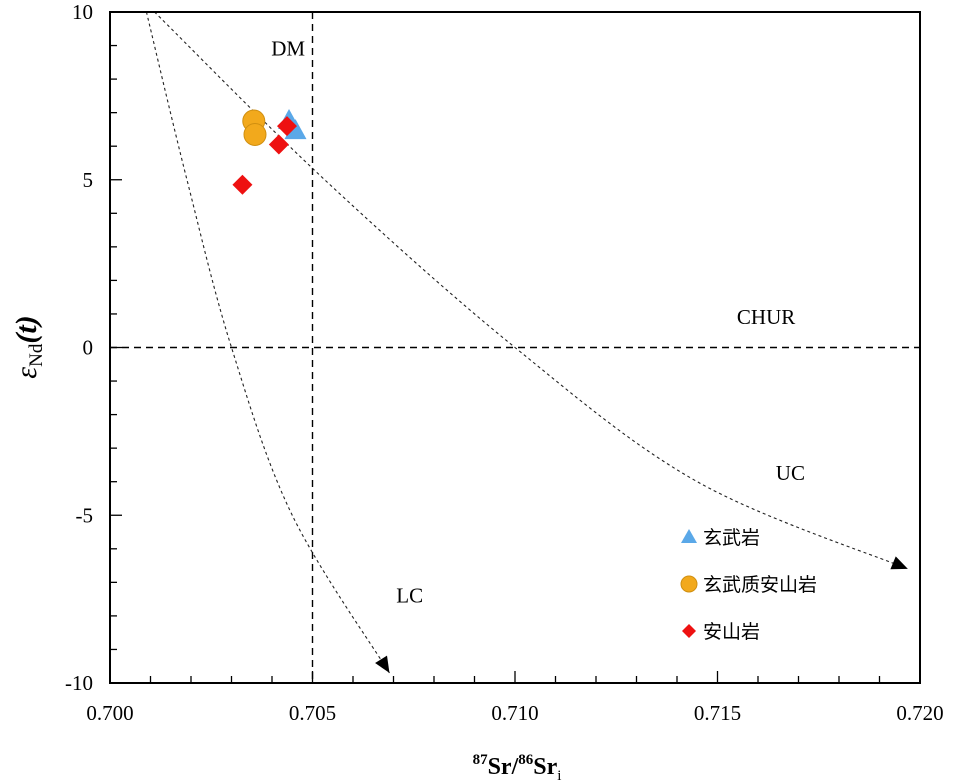  Describe the element at coordinates (689, 631) in the screenshot. I see `legend-diamond-marker` at that location.